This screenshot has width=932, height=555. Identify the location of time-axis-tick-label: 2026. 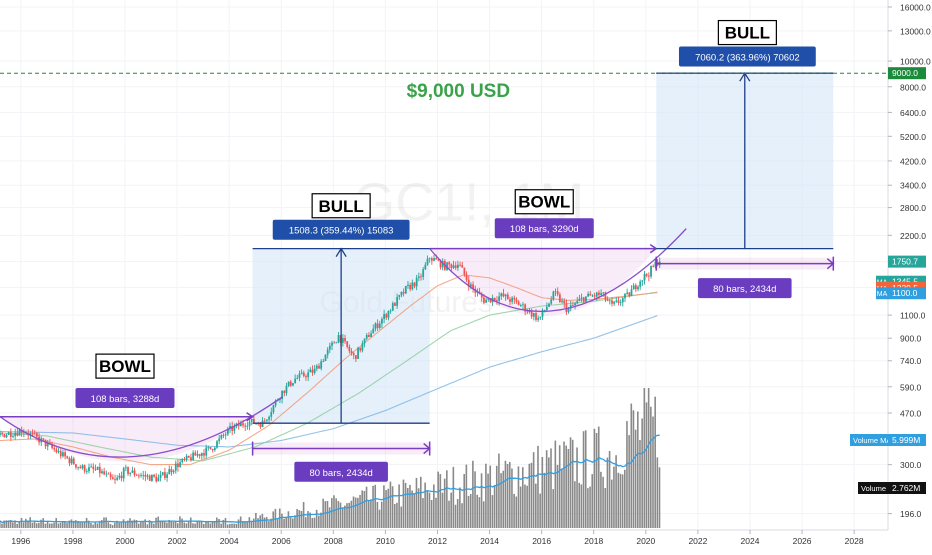
(802, 541).